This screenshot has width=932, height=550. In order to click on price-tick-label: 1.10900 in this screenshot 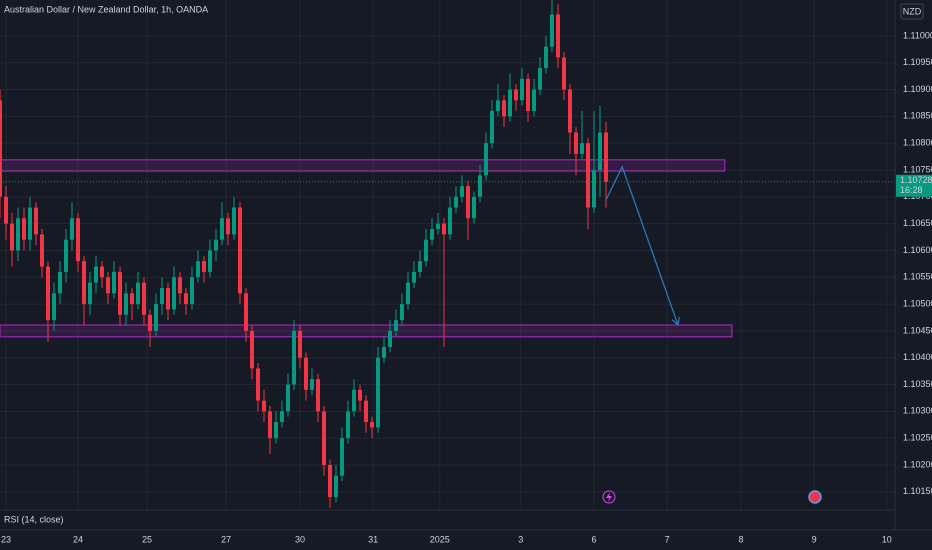, I will do `click(917, 89)`.